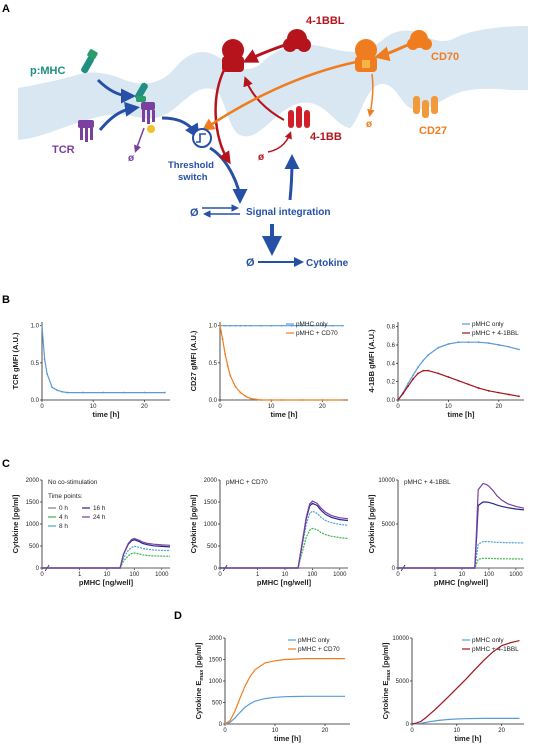 The width and height of the screenshot is (538, 751). Describe the element at coordinates (281, 363) in the screenshot. I see `series-line-pmhc-cd70` at that location.